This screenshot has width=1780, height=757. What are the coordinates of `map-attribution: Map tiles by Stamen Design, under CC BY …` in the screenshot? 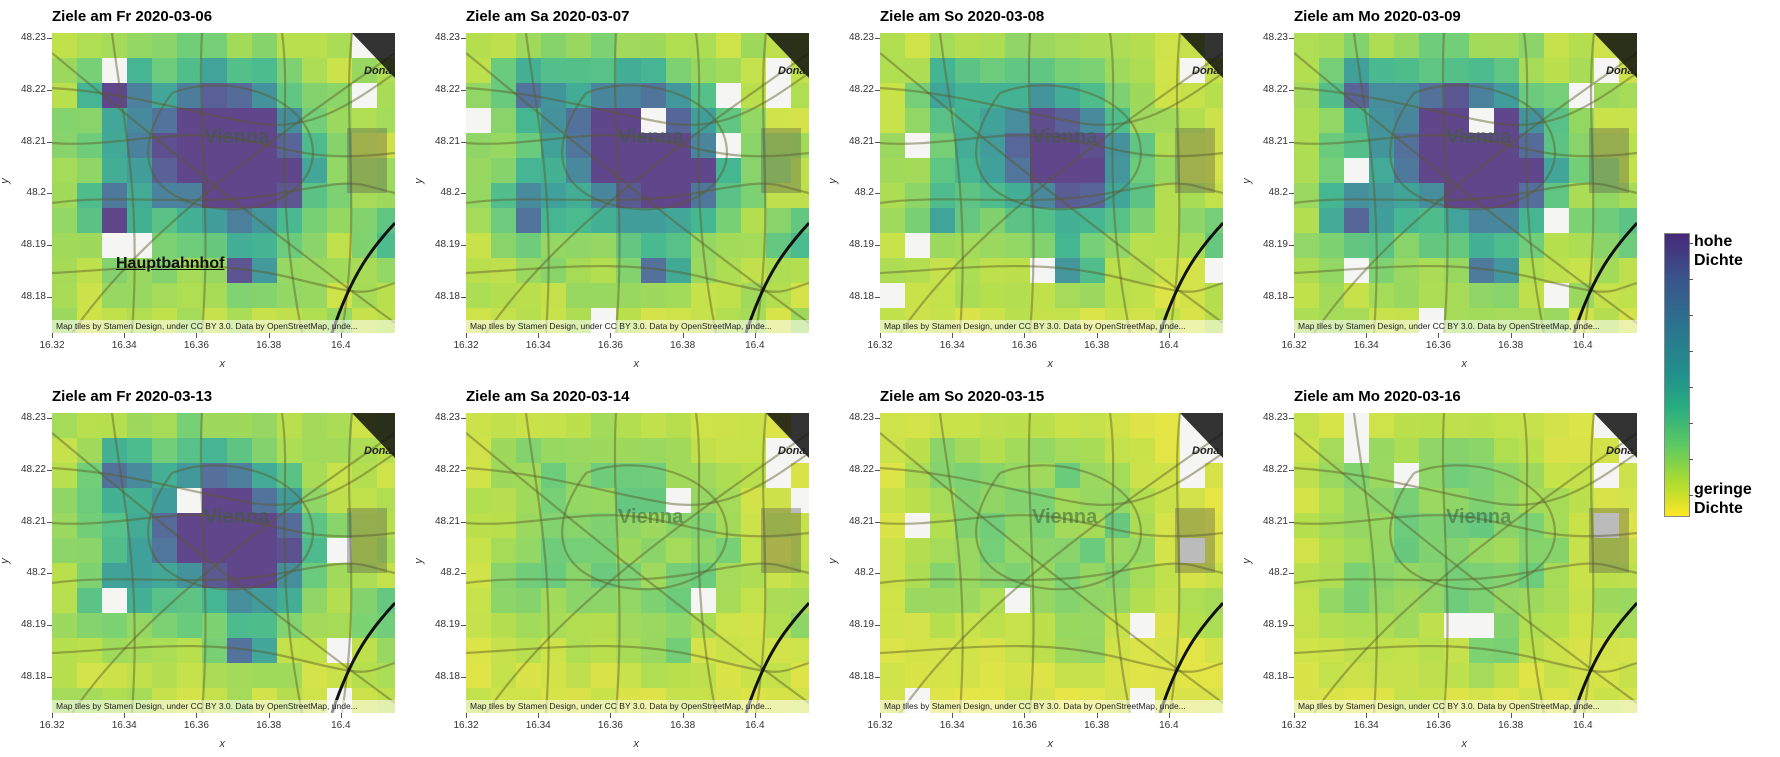 It's located at (1051, 326).